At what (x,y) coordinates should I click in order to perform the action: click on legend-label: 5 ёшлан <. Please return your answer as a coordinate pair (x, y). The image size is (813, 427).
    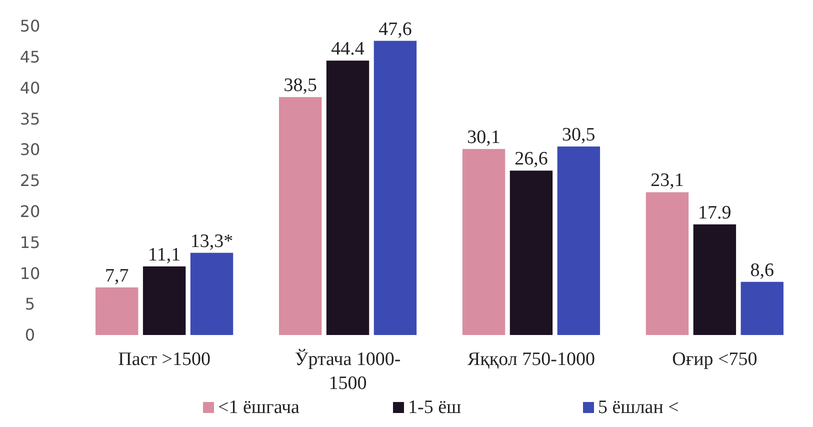
    Looking at the image, I should click on (638, 407).